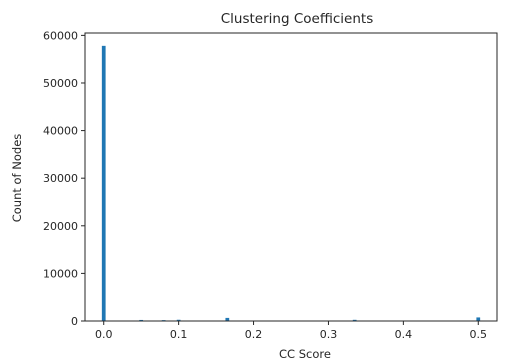  I want to click on y-axis-label: Count of Nodes, so click(17, 178).